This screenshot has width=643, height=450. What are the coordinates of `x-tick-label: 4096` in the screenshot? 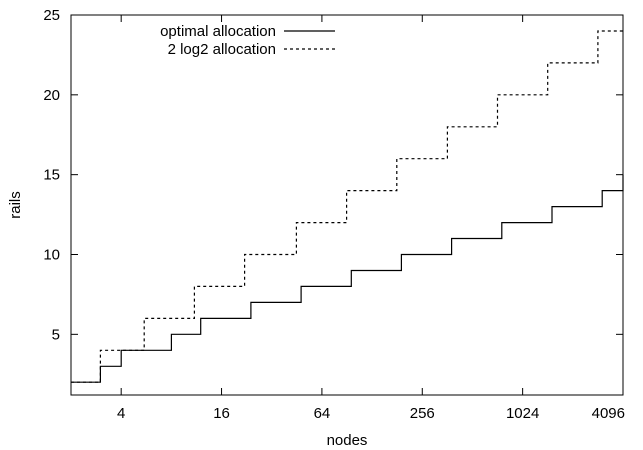 It's located at (608, 413).